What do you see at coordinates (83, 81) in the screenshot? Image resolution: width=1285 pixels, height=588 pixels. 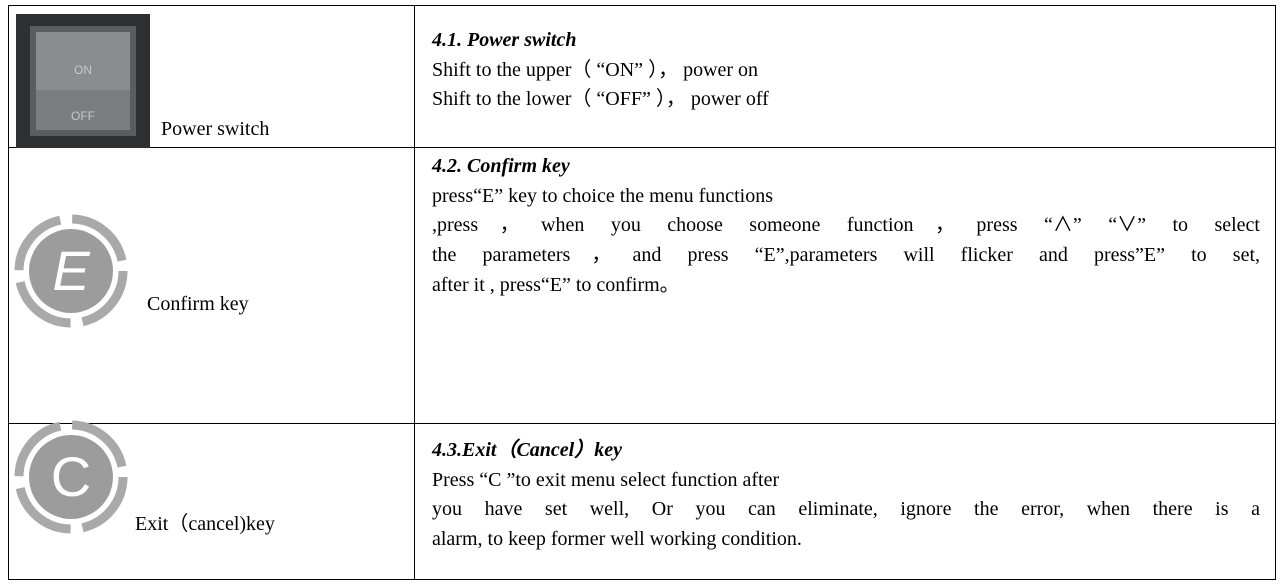 I see `power-switch-image: ON OFF` at bounding box center [83, 81].